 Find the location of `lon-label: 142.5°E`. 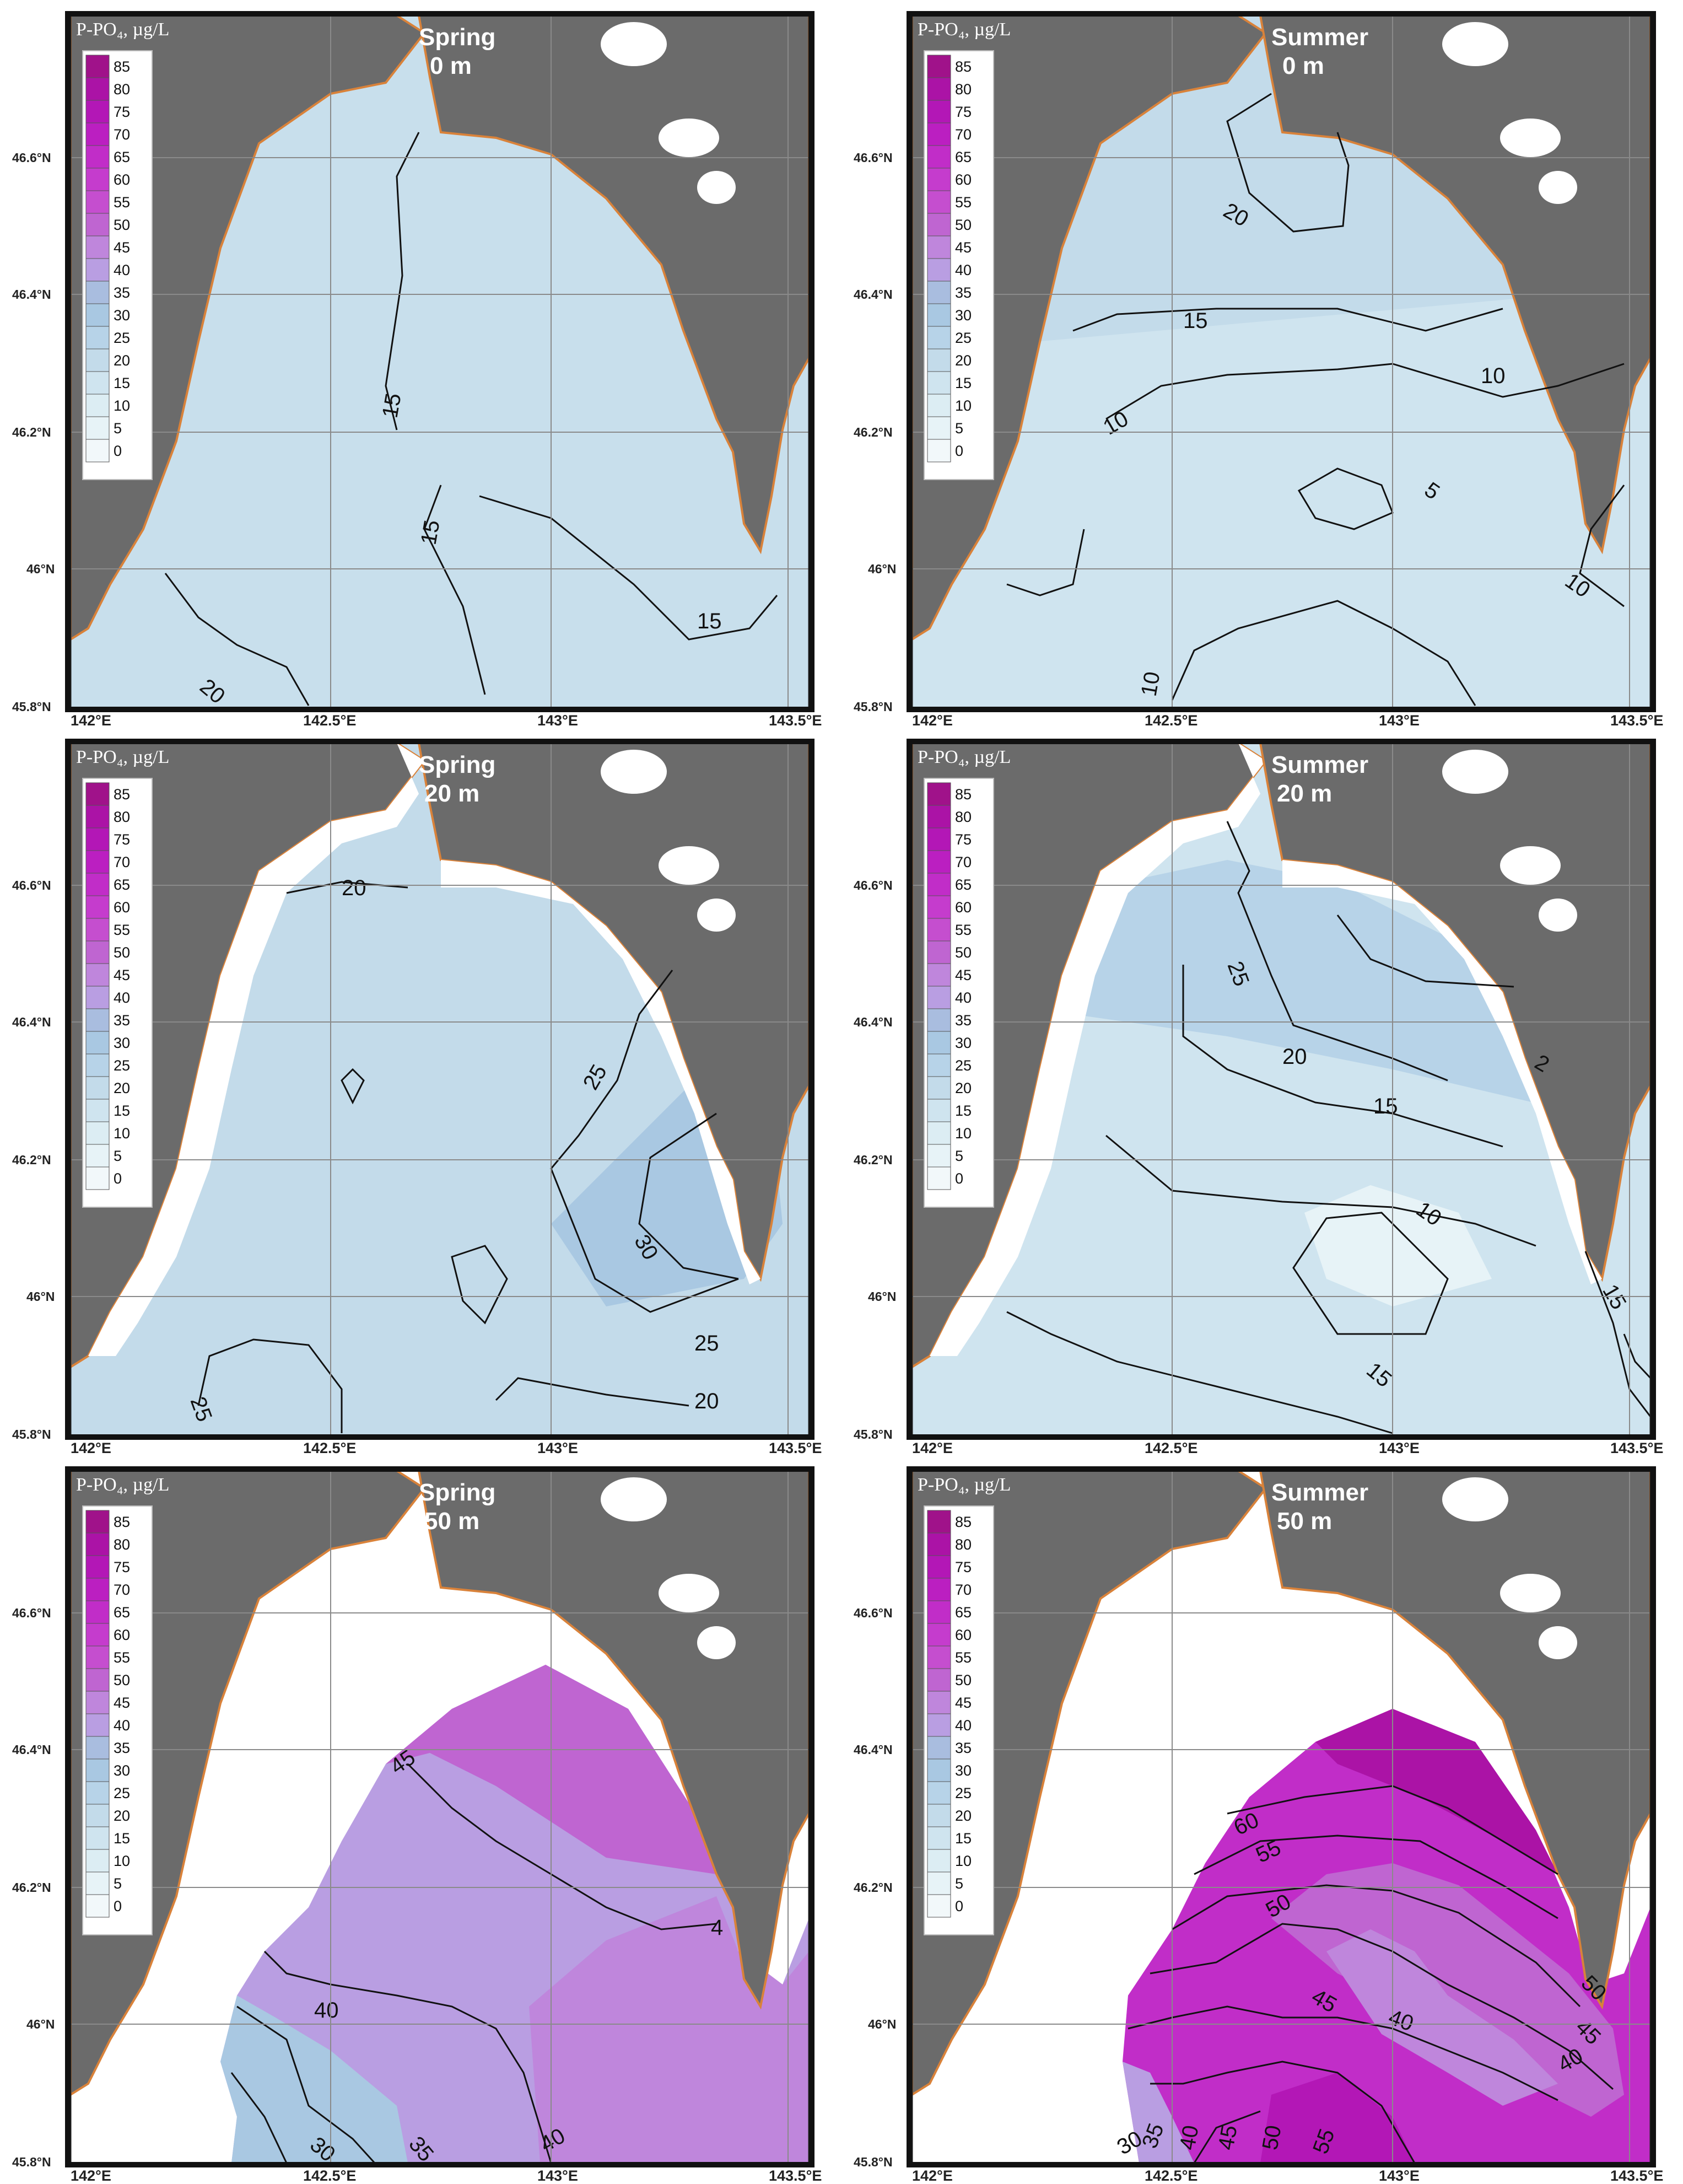

lon-label: 142.5°E is located at coordinates (1171, 720).